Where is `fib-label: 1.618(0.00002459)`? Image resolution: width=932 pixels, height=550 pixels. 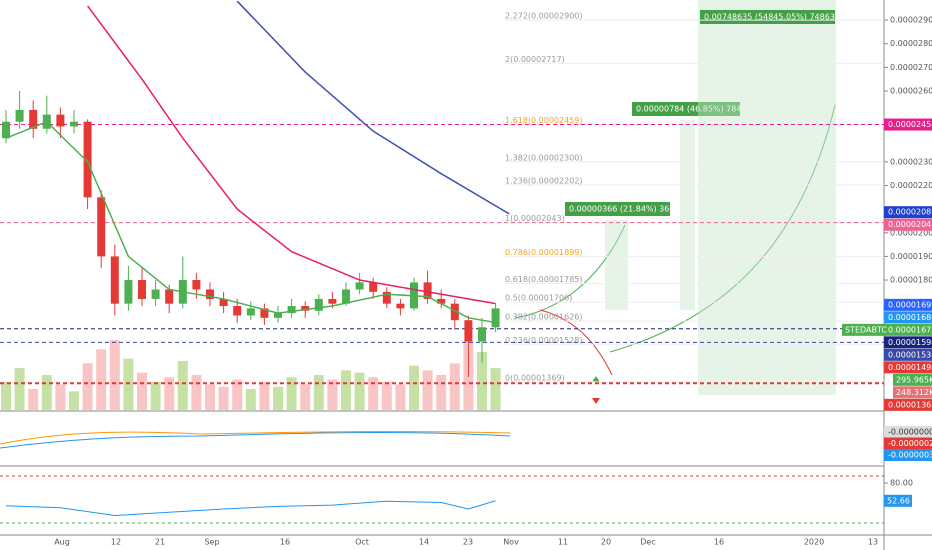
fib-label: 1.618(0.00002459) is located at coordinates (544, 120).